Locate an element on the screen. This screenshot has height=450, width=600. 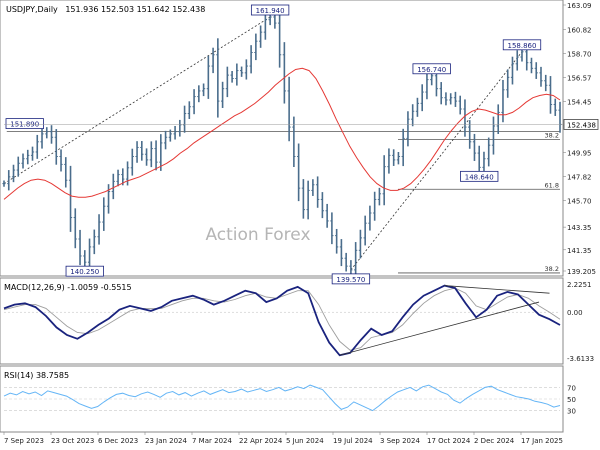
macd-signal-line is located at coordinates (282, 319).